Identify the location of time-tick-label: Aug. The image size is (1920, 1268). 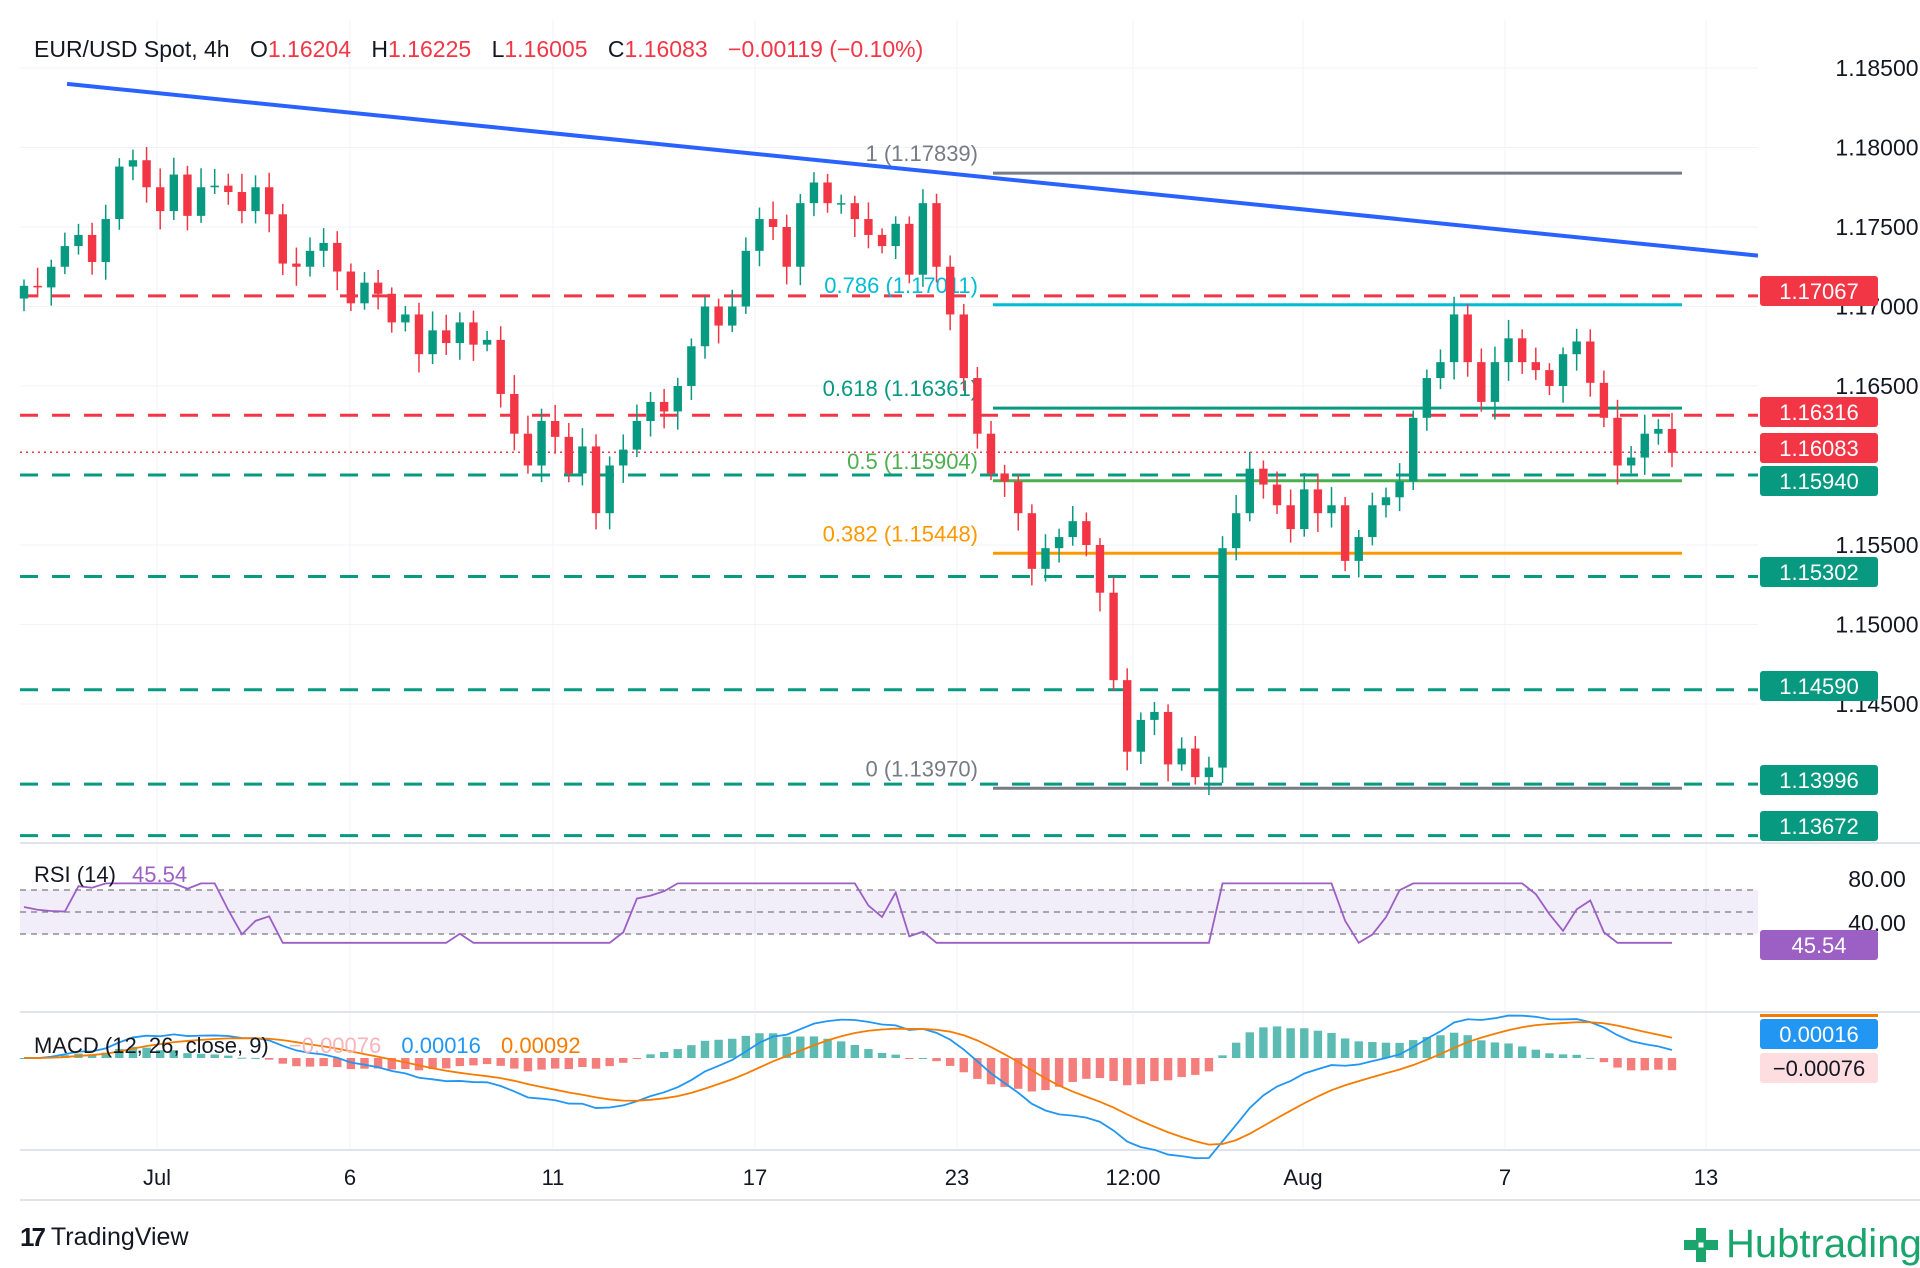
(1302, 1177).